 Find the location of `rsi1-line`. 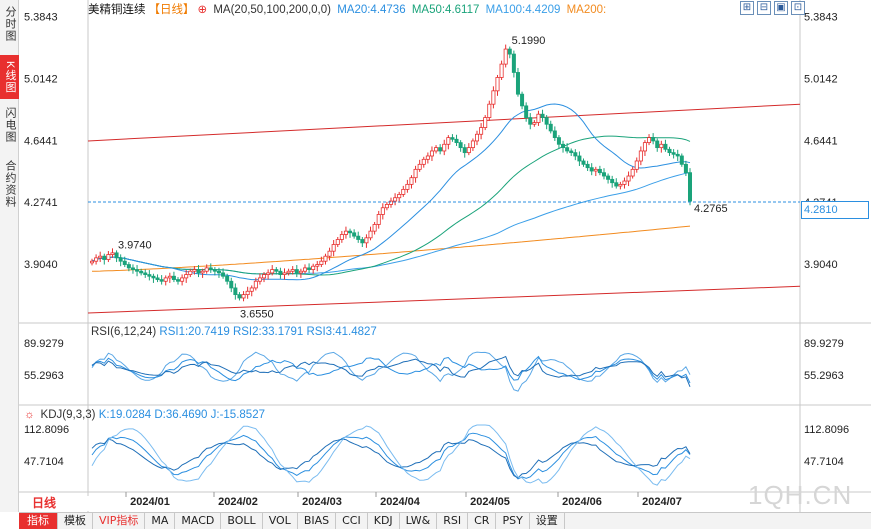

rsi1-line is located at coordinates (391, 371).